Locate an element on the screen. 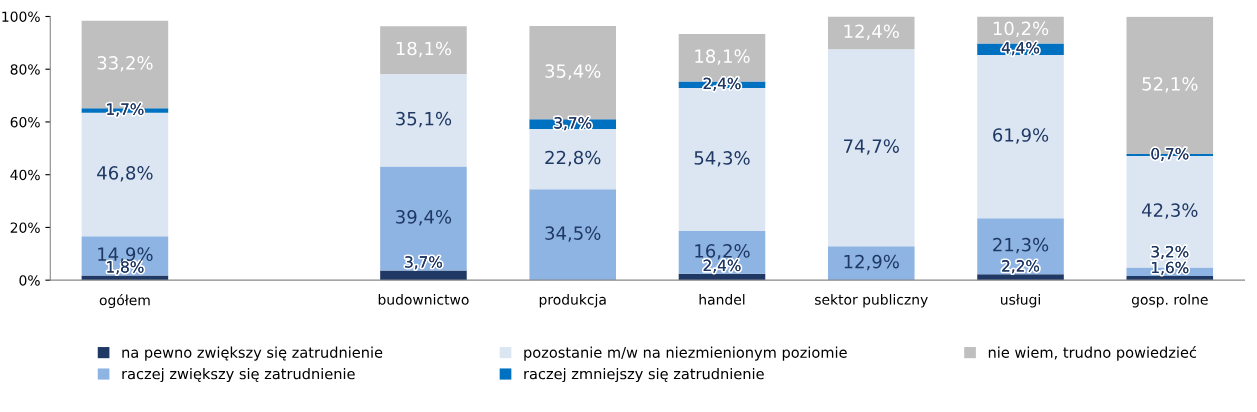  x-tick-label: ogółem is located at coordinates (124, 301).